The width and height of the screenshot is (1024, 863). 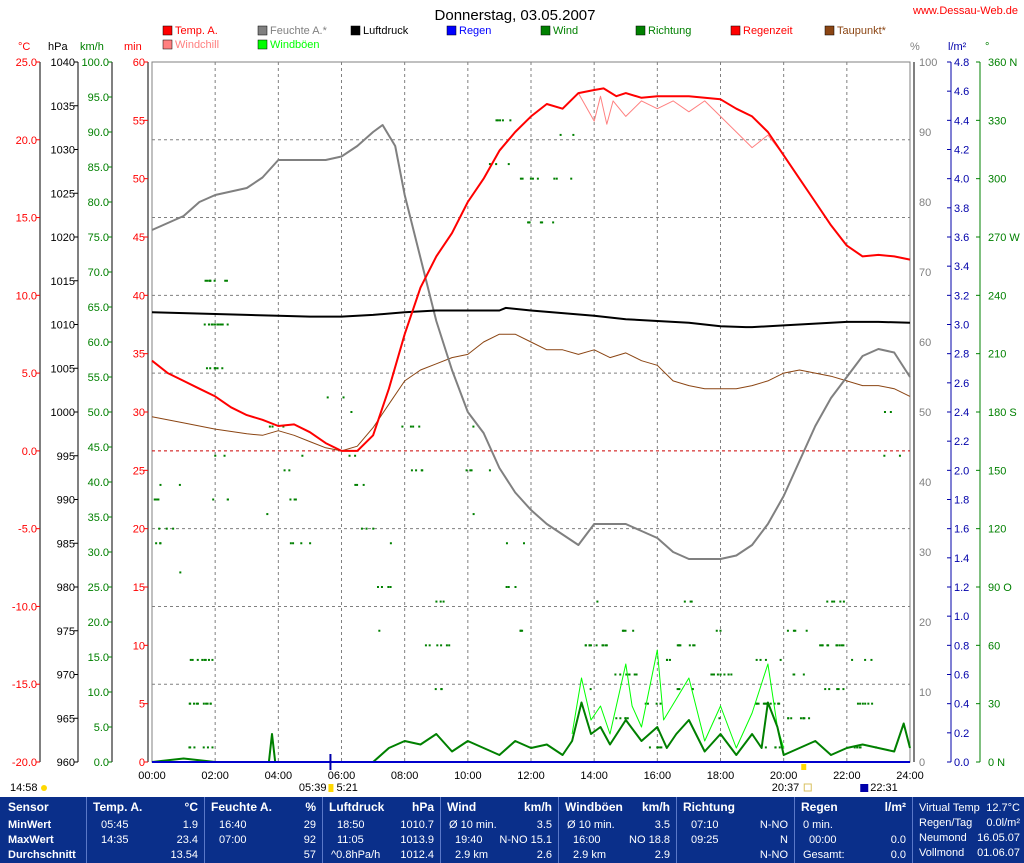 What do you see at coordinates (342, 776) in the screenshot?
I see `time-tick-label: 06:00` at bounding box center [342, 776].